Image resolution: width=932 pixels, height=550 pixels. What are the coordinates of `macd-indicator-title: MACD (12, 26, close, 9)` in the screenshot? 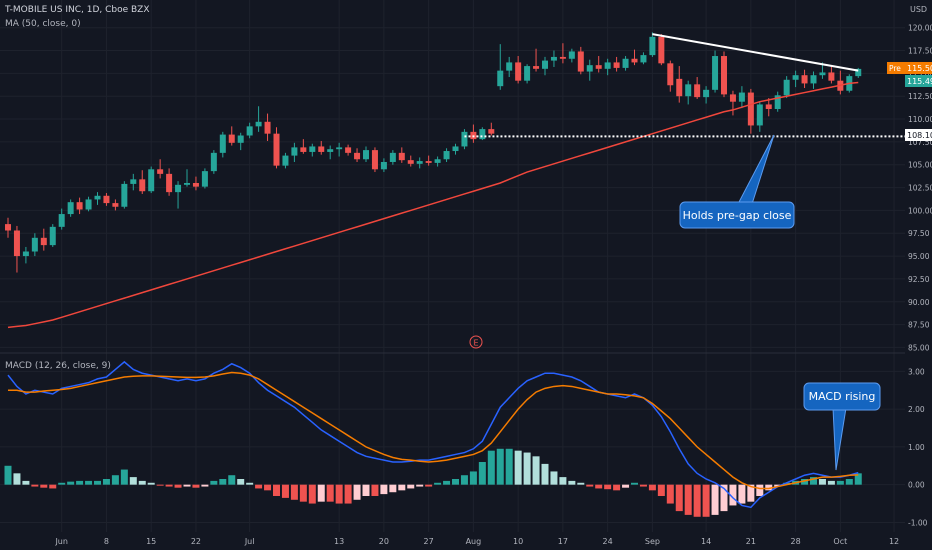 It's located at (58, 366).